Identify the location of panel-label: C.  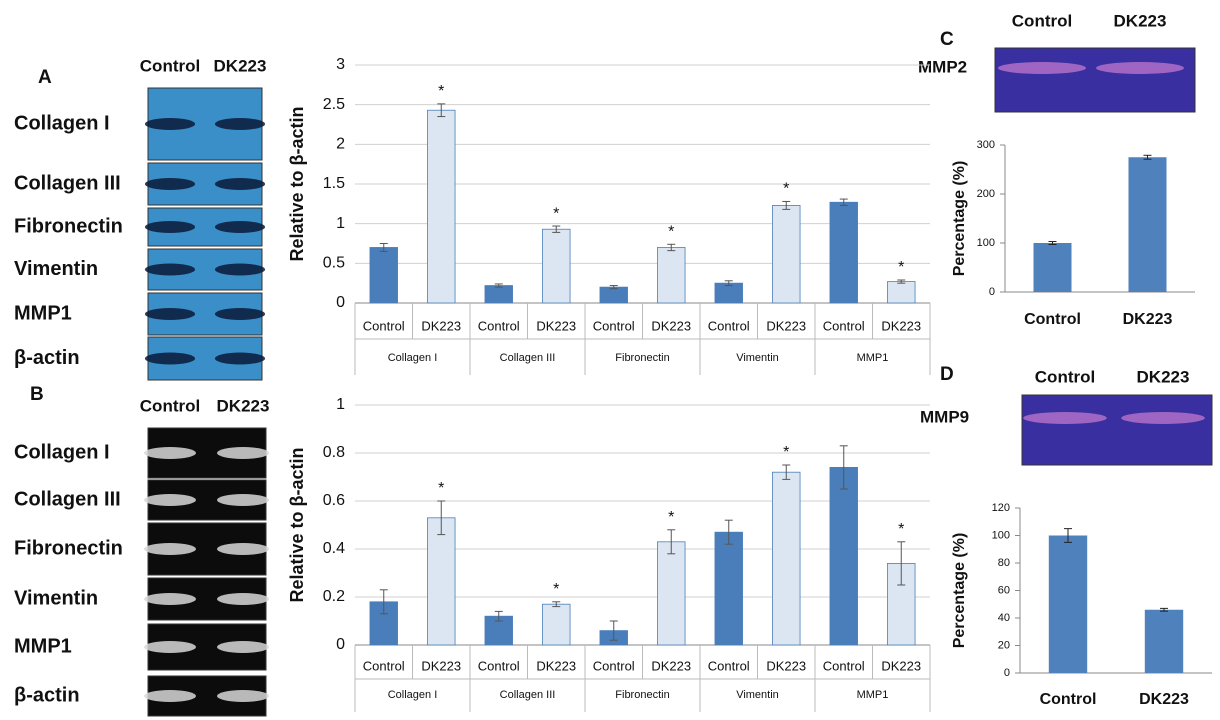
(947, 39).